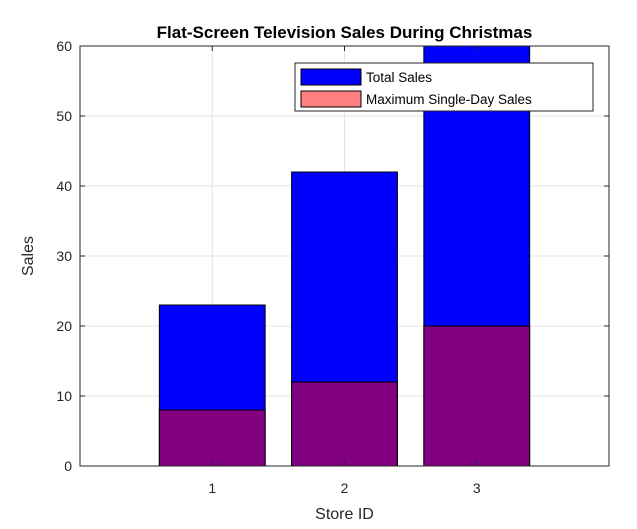  What do you see at coordinates (399, 77) in the screenshot?
I see `legend-label-total-sales: Total Sales` at bounding box center [399, 77].